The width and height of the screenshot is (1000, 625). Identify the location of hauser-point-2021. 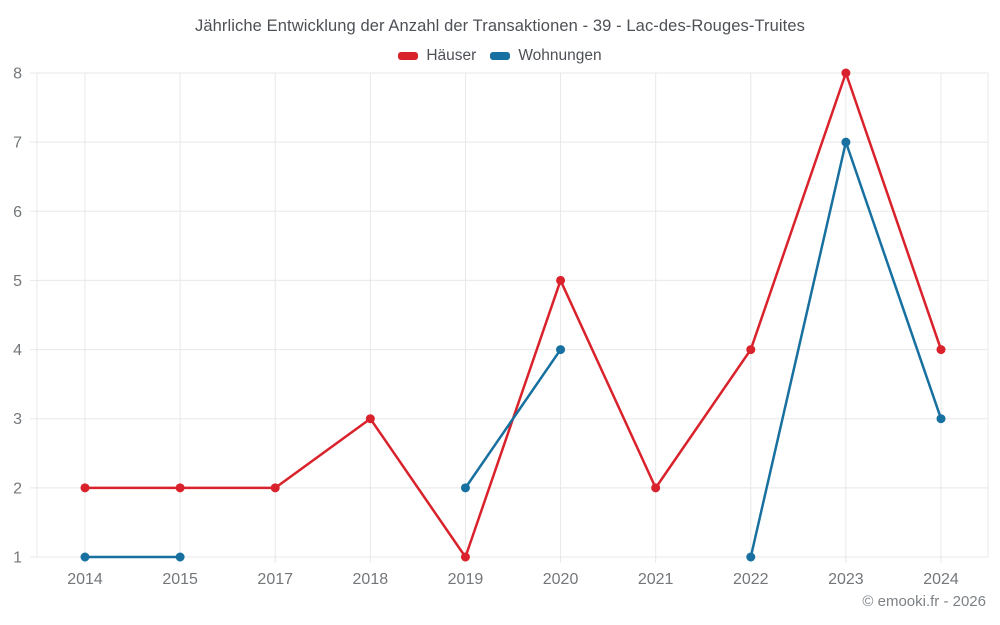
(656, 488).